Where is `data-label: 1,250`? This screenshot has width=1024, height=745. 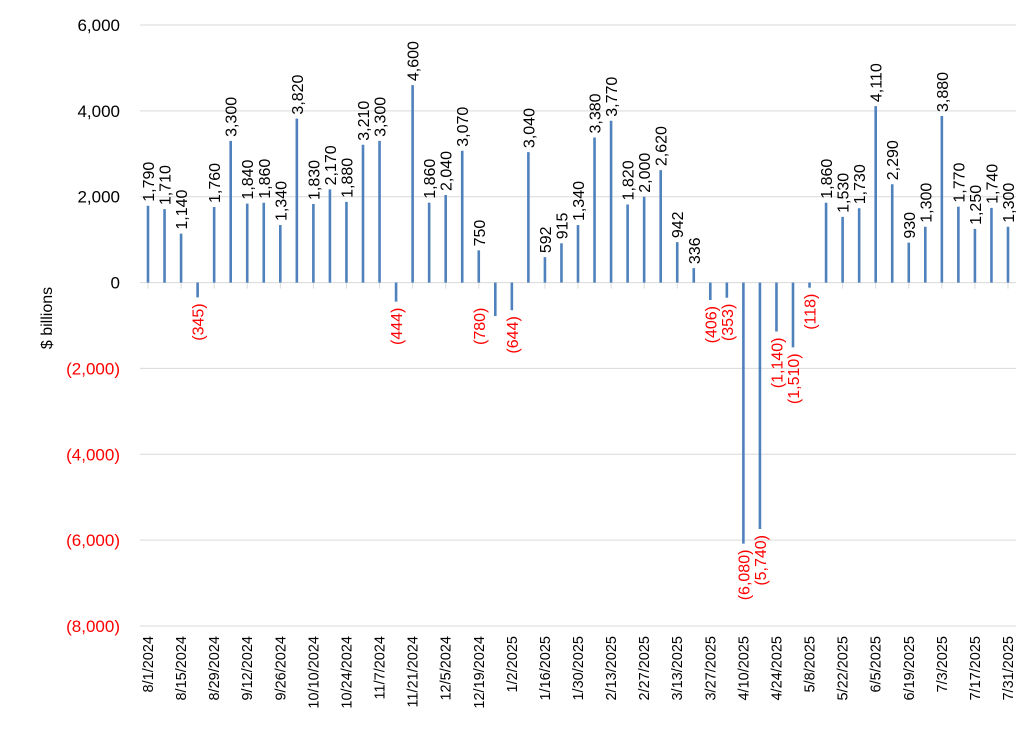
data-label: 1,250 is located at coordinates (976, 205).